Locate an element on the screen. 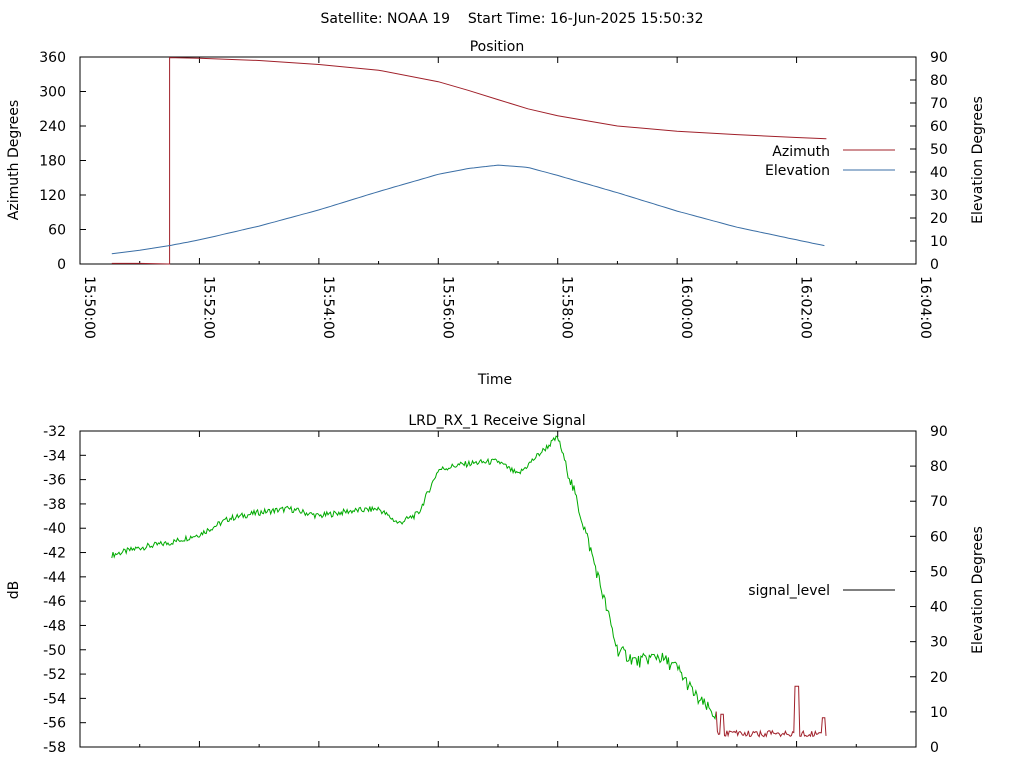  y2-tick-label: 10 is located at coordinates (939, 242).